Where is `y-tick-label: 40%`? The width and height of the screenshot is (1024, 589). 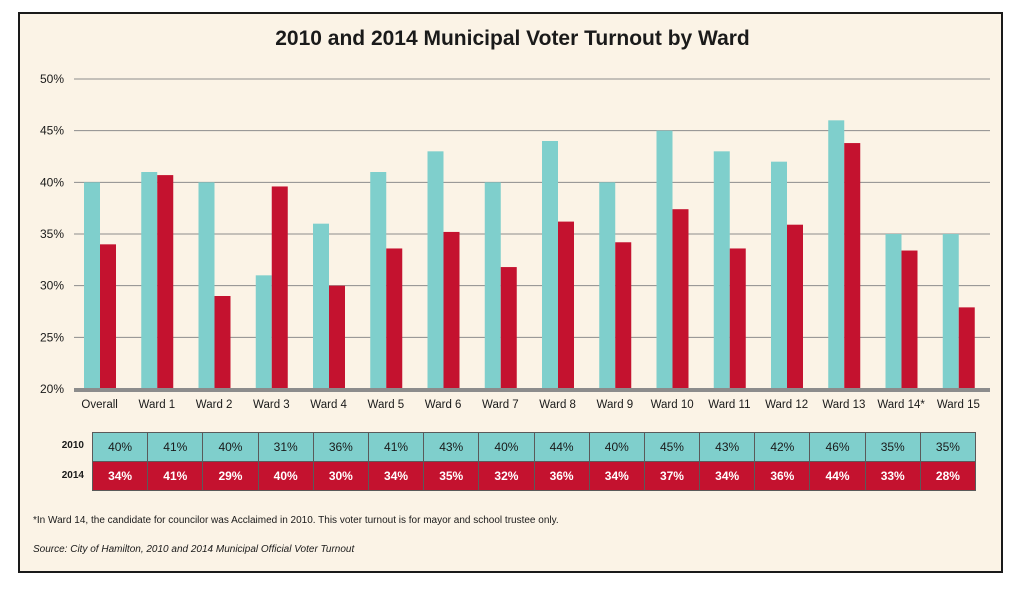
y-tick-label: 40% is located at coordinates (52, 182).